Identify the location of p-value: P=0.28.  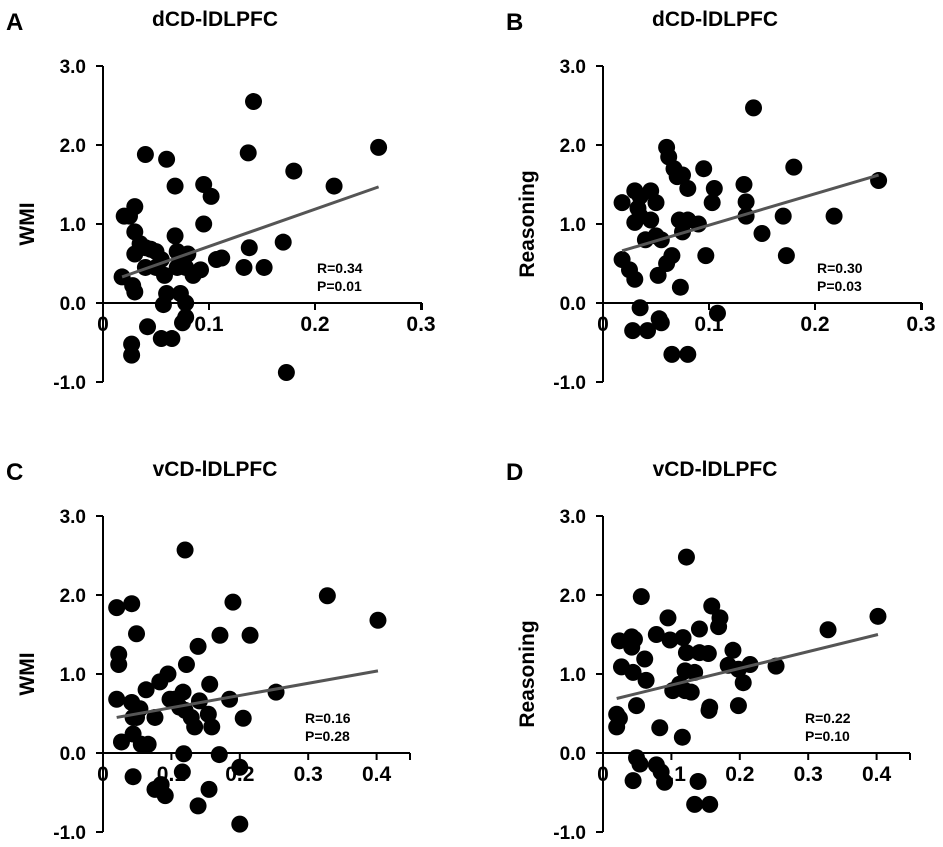
(327, 736).